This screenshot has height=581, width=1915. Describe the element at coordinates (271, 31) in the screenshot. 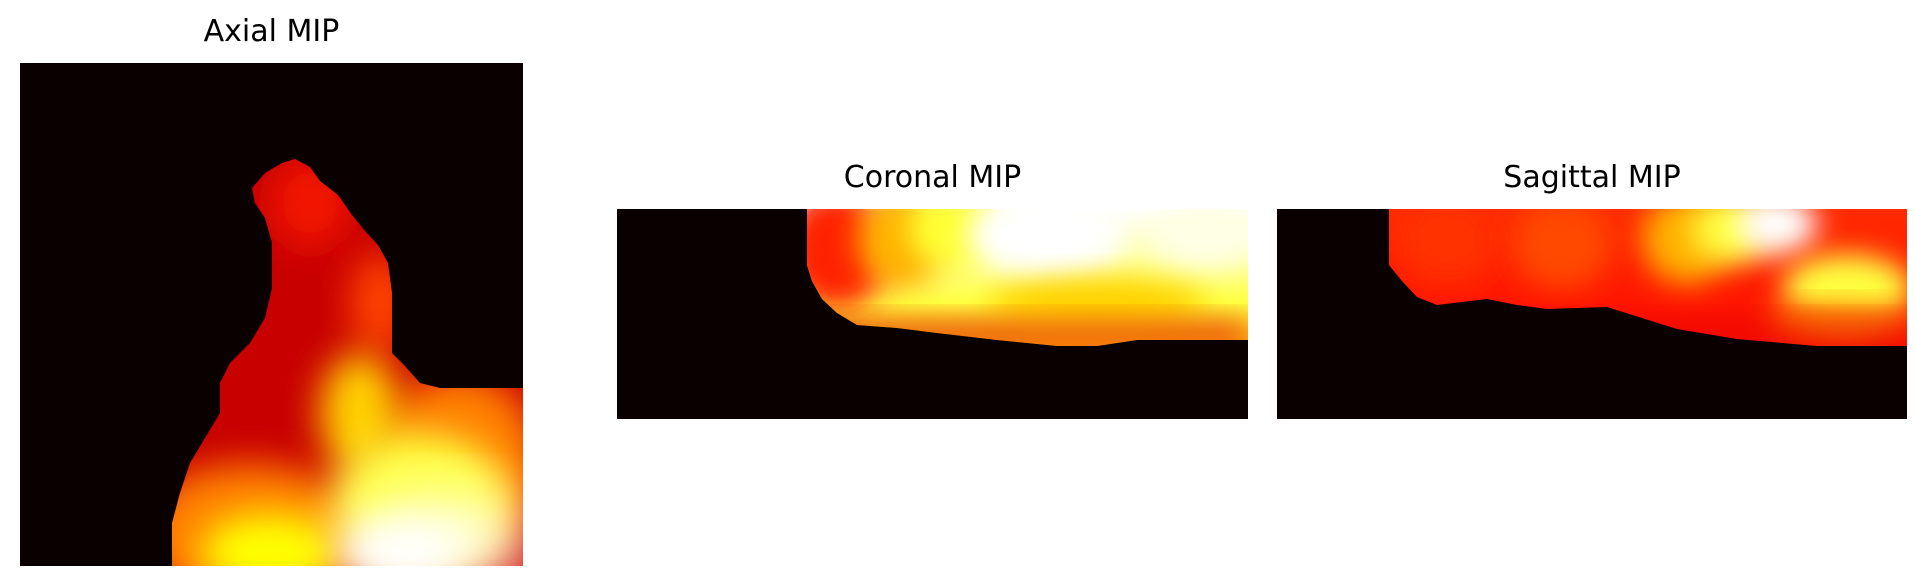

I see `axial-mip-title: Axial MIP` at that location.